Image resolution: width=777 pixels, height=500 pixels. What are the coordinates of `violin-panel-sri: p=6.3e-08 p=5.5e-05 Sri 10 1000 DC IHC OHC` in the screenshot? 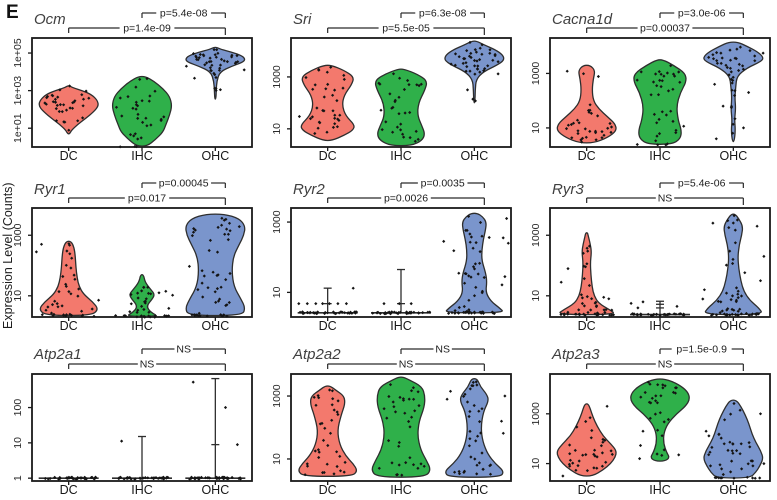 It's located at (391, 85).